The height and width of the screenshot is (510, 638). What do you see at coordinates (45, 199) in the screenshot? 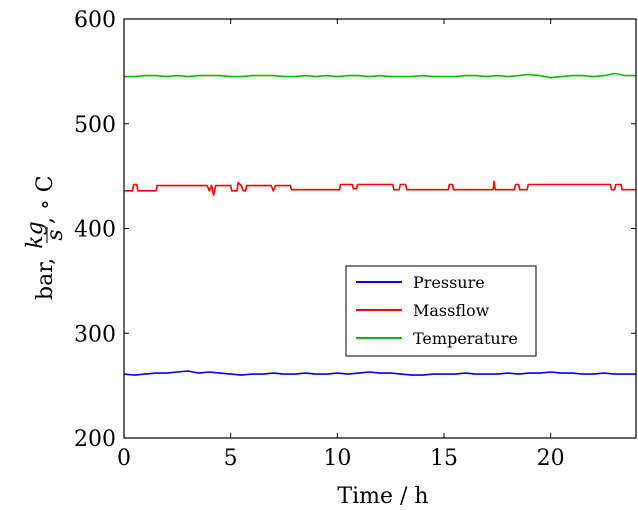
I see `y-axis-title-suffix: , ∘ C` at bounding box center [45, 199].